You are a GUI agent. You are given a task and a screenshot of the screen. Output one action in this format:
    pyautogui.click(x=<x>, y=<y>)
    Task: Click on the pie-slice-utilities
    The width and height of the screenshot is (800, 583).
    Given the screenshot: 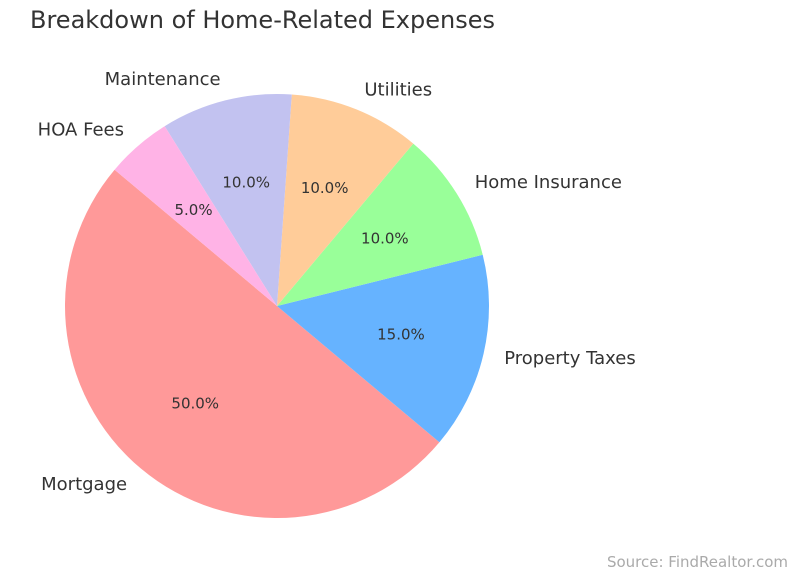 What is the action you would take?
    pyautogui.click(x=345, y=200)
    